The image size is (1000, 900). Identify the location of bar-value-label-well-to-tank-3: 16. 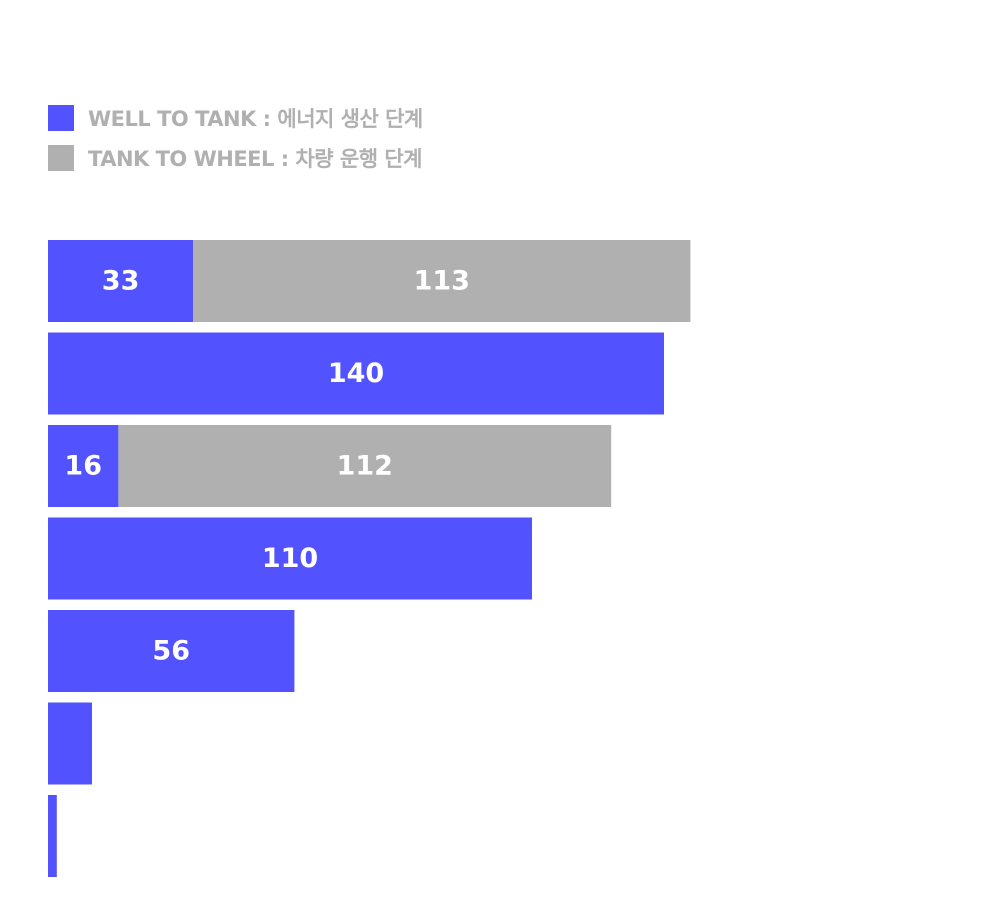
(83, 466).